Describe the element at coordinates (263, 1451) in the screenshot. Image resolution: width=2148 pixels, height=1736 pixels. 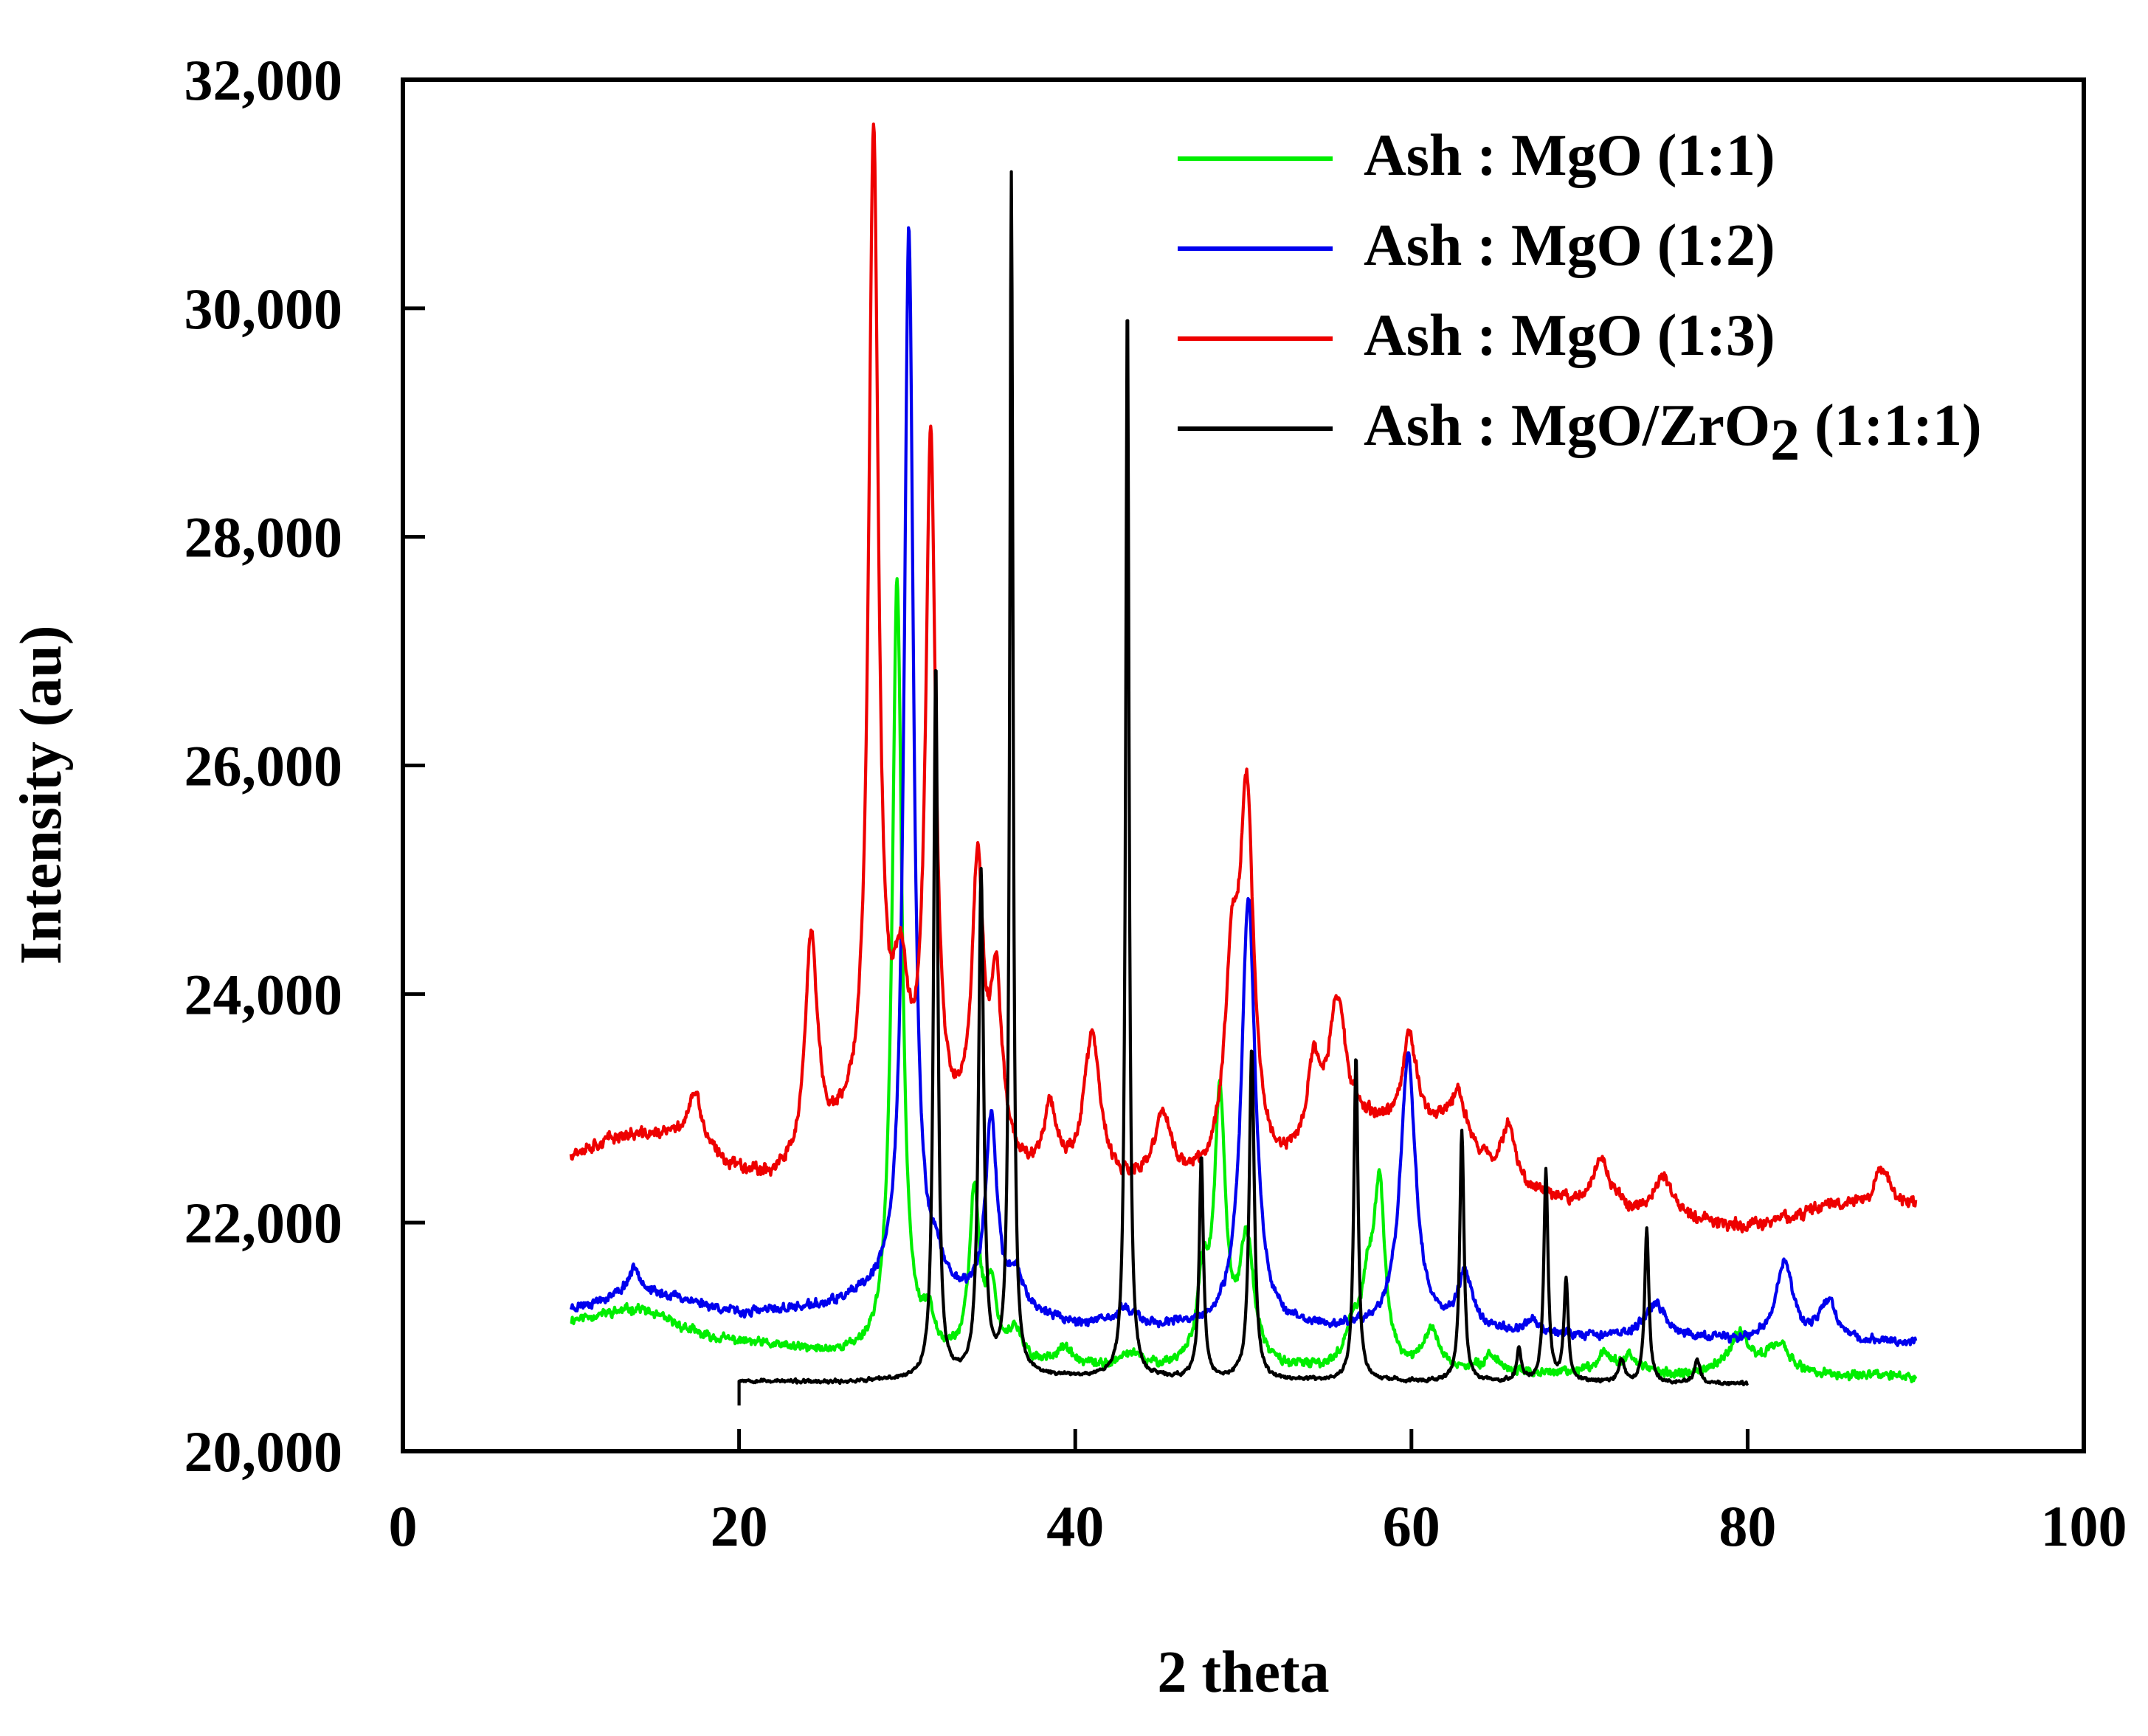
I see `y-tick-label: 20,000` at that location.